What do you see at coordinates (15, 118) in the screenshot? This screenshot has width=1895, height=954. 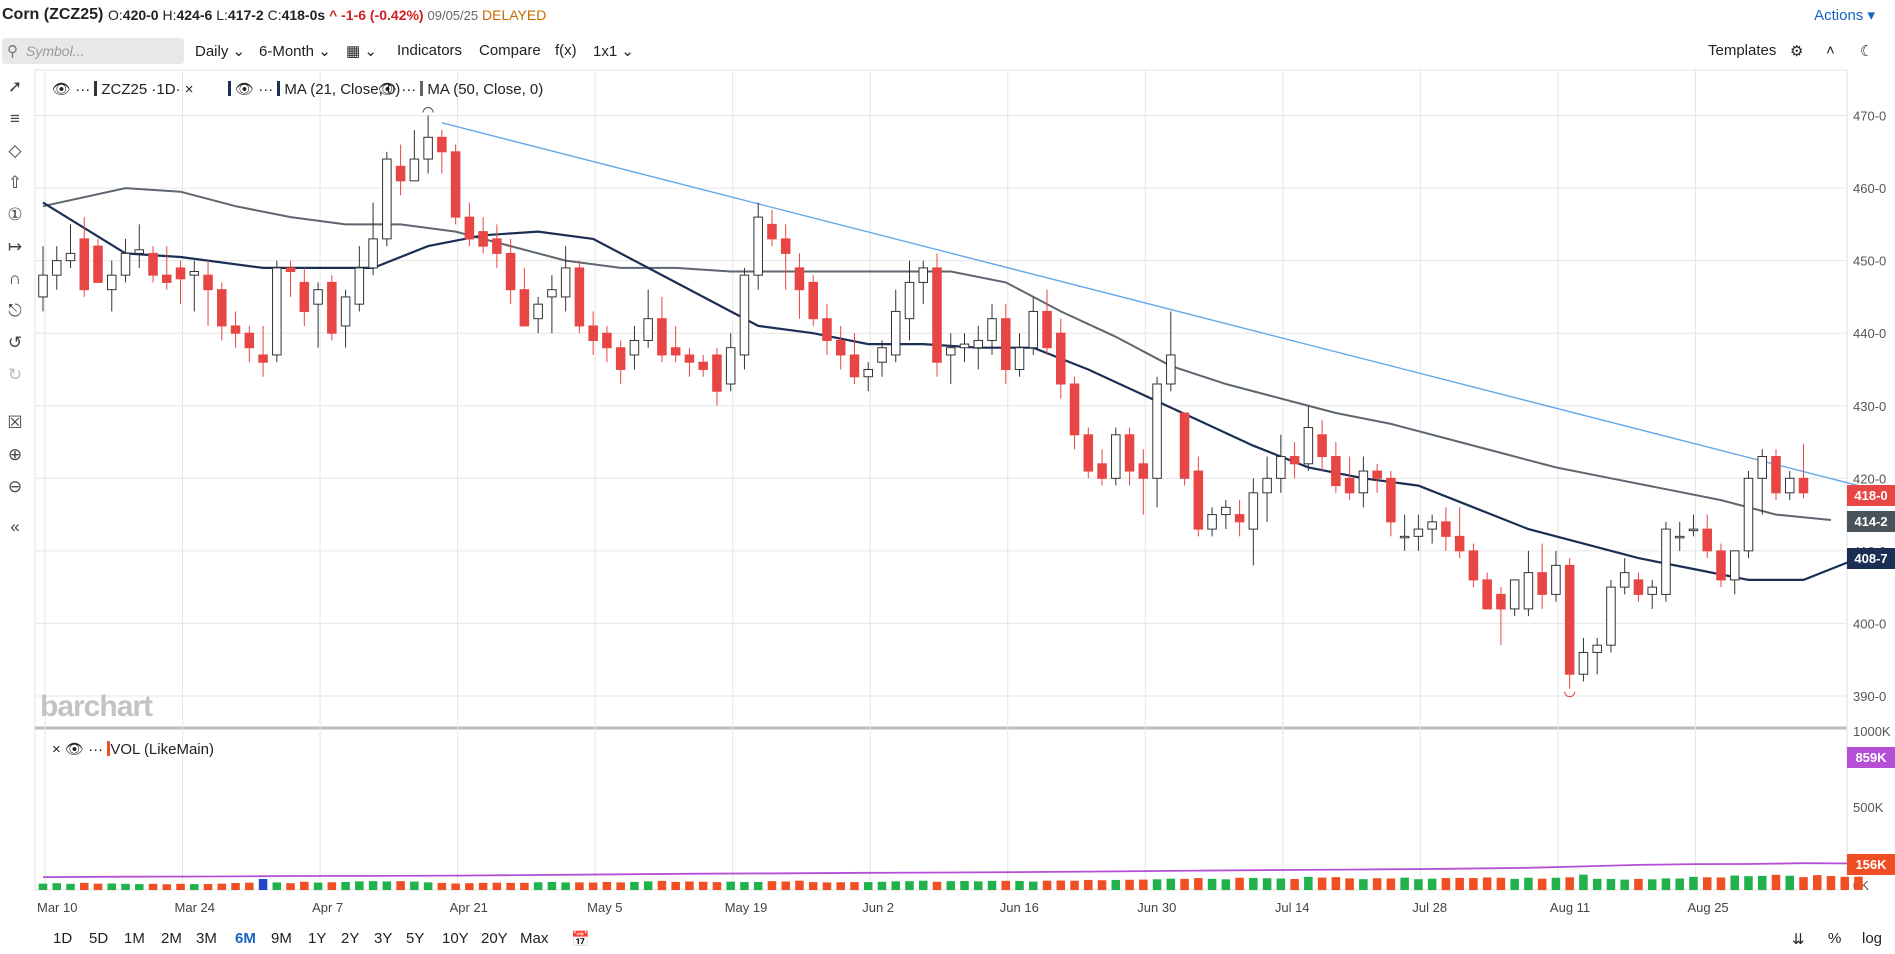 I see `fib-tool-icon: ≡` at bounding box center [15, 118].